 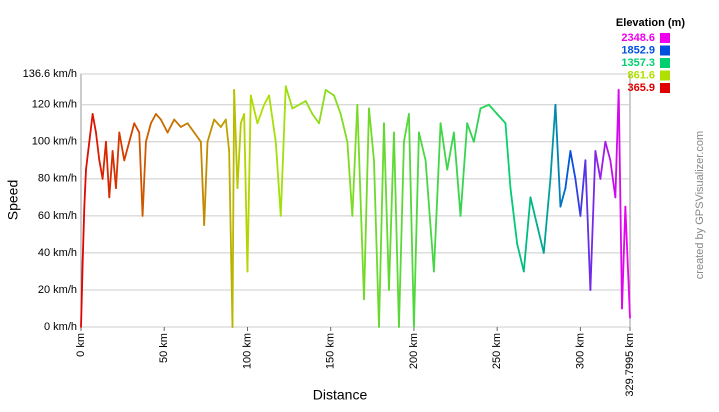 What do you see at coordinates (50, 74) in the screenshot?
I see `y-tick-label: 136.6 km/h` at bounding box center [50, 74].